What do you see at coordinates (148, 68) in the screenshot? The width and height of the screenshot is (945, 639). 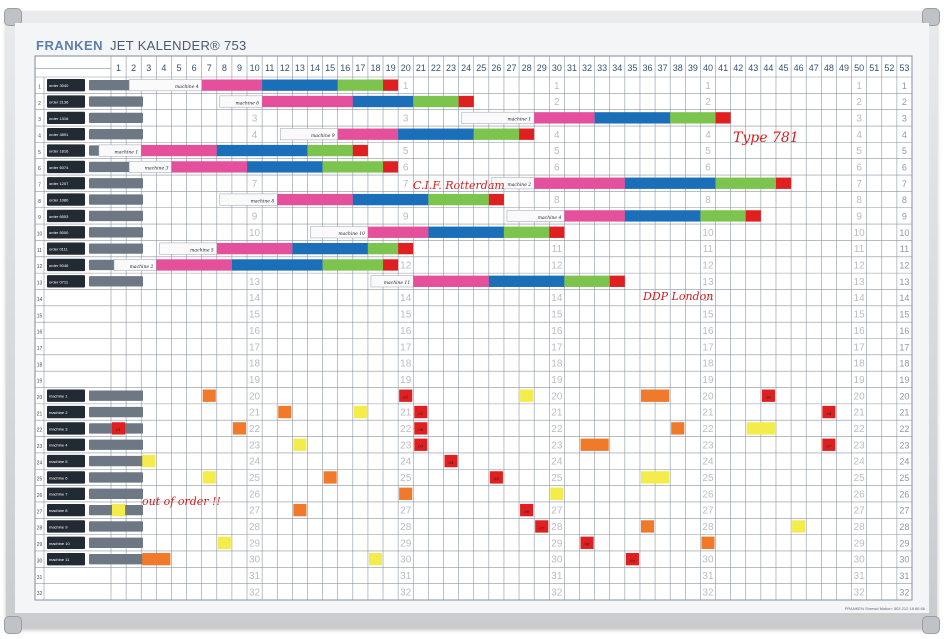 I see `week-number: 3` at bounding box center [148, 68].